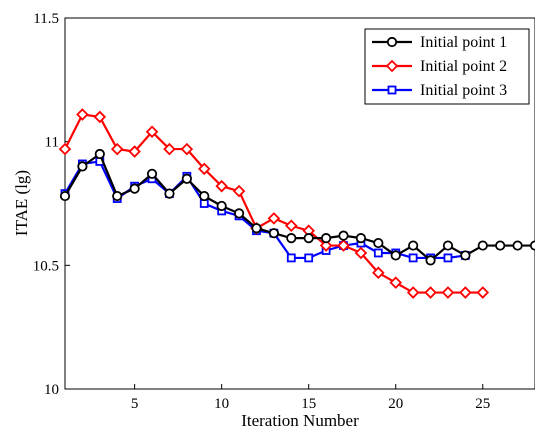 This screenshot has height=432, width=535. I want to click on x-tick-label: 10, so click(221, 404).